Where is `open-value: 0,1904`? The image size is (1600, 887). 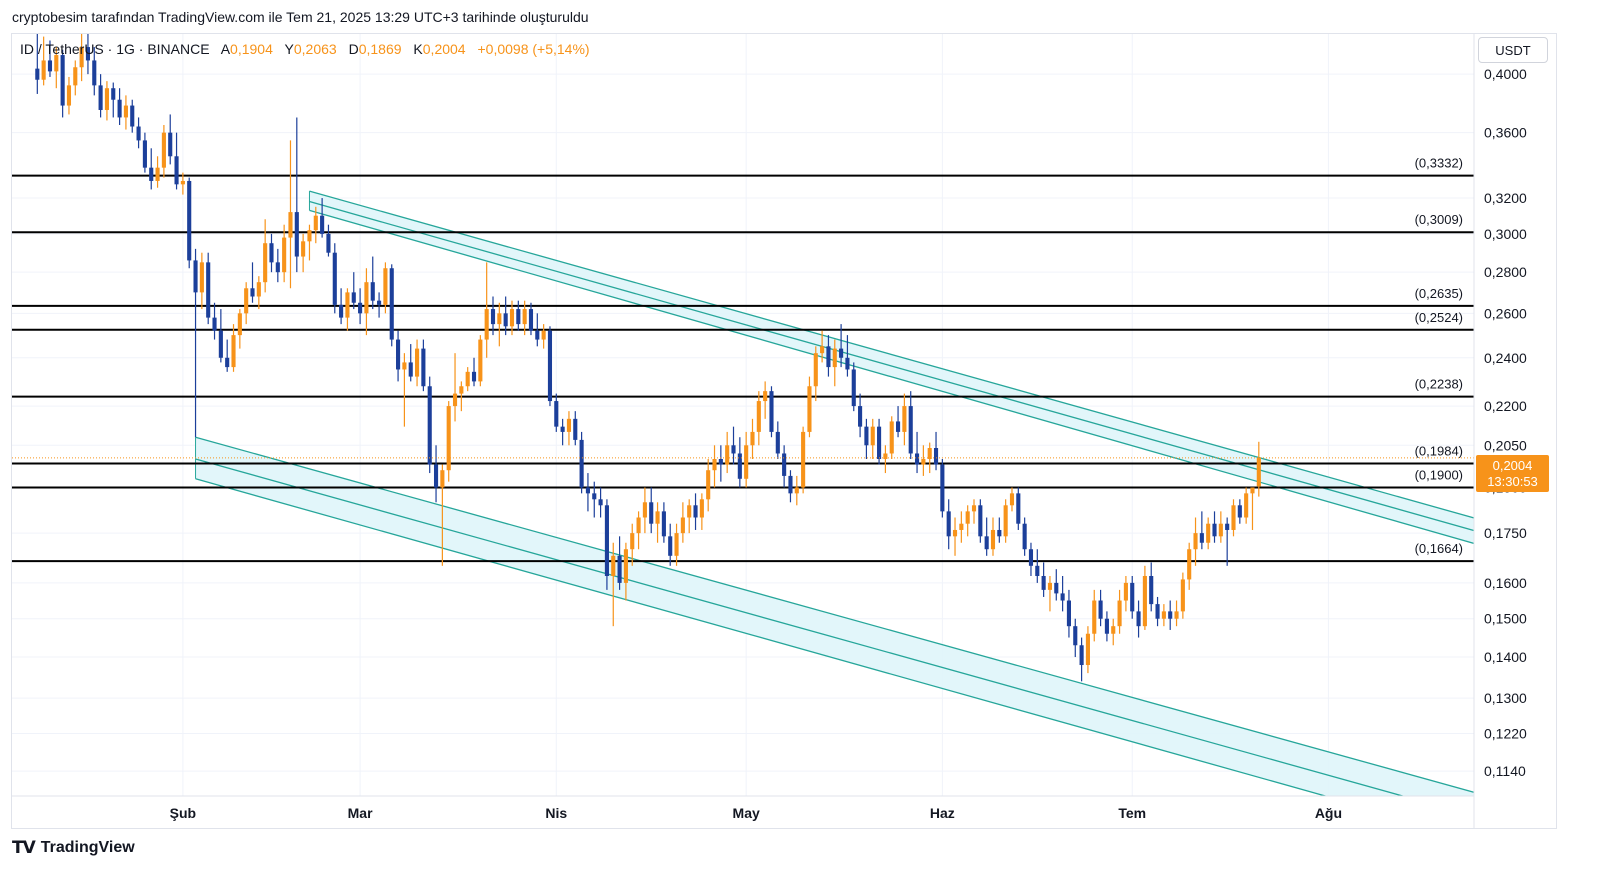 open-value: 0,1904 is located at coordinates (251, 49).